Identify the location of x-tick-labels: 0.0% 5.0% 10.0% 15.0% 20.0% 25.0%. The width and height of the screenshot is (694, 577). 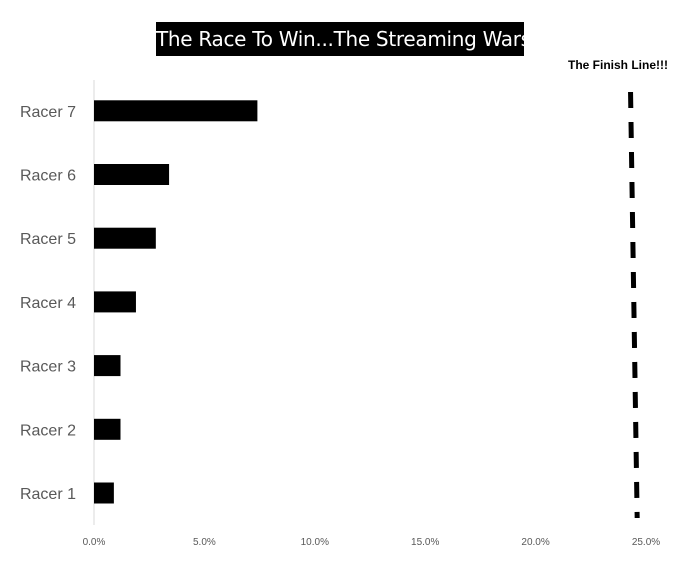
(372, 542).